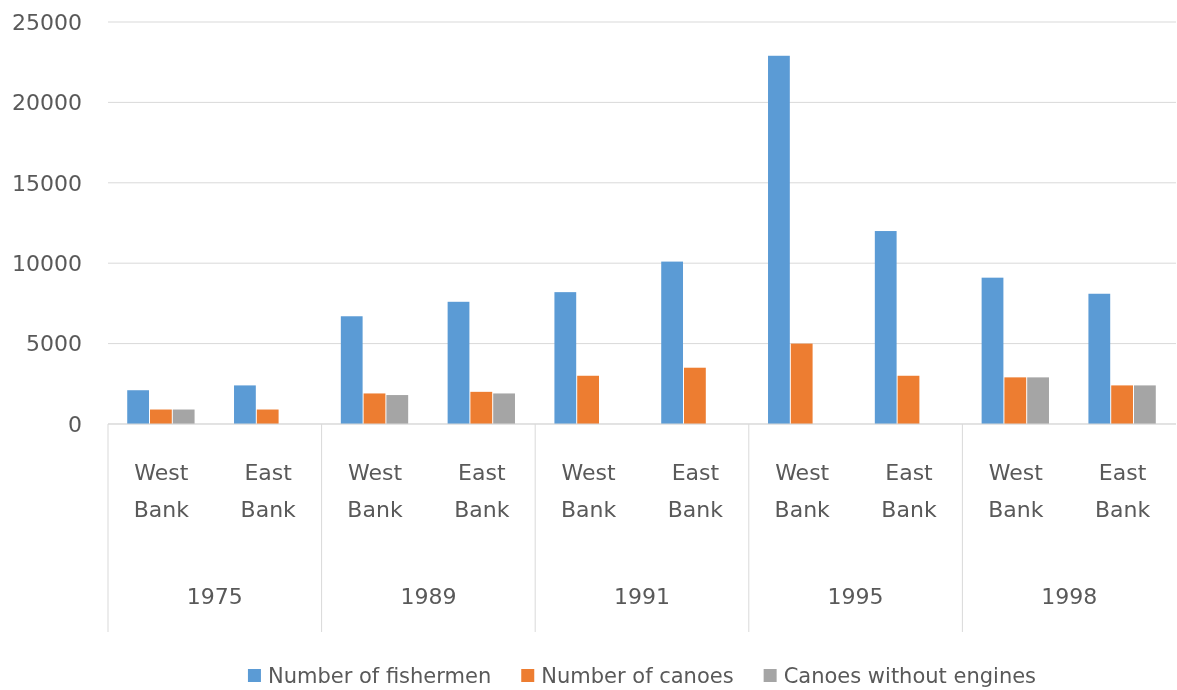  Describe the element at coordinates (910, 676) in the screenshot. I see `legend-label: Canoes without engines` at that location.